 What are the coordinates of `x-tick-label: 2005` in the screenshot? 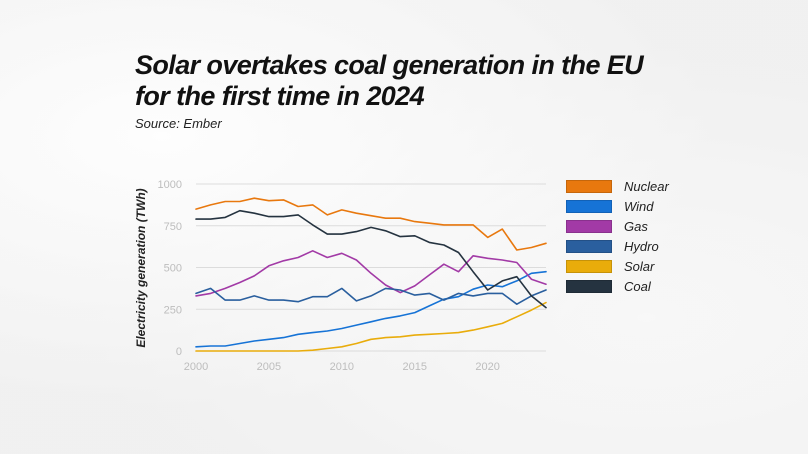 It's located at (269, 367).